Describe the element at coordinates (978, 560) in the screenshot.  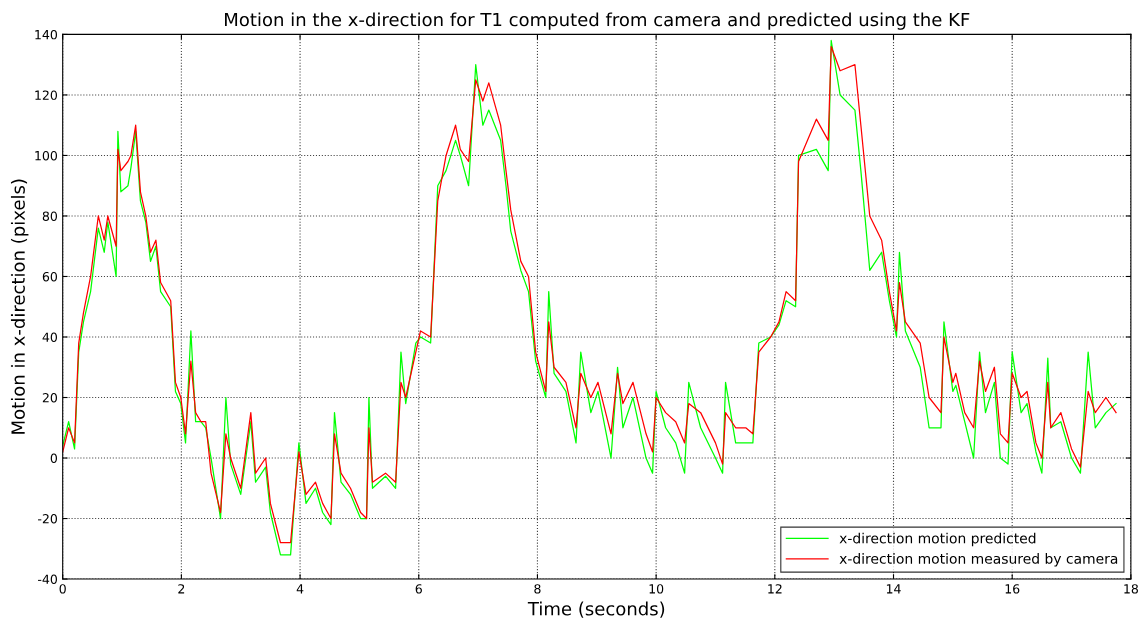
I see `legend-label: x-direction motion measured by camera` at that location.